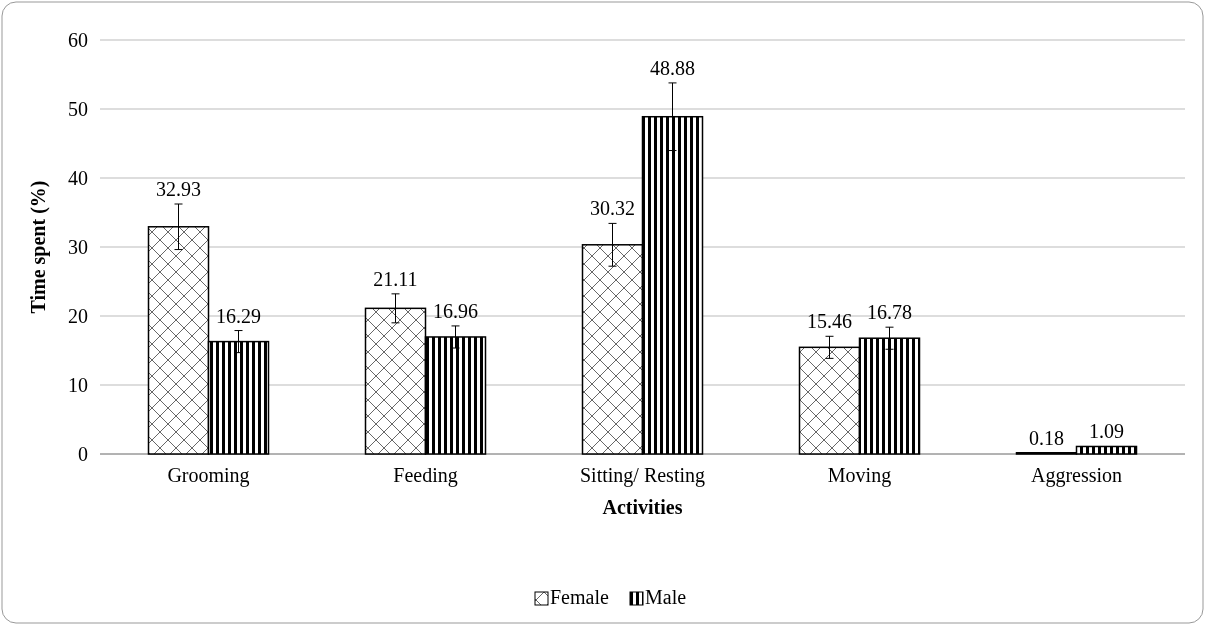  Describe the element at coordinates (612, 208) in the screenshot. I see `data-label: 30.32` at that location.